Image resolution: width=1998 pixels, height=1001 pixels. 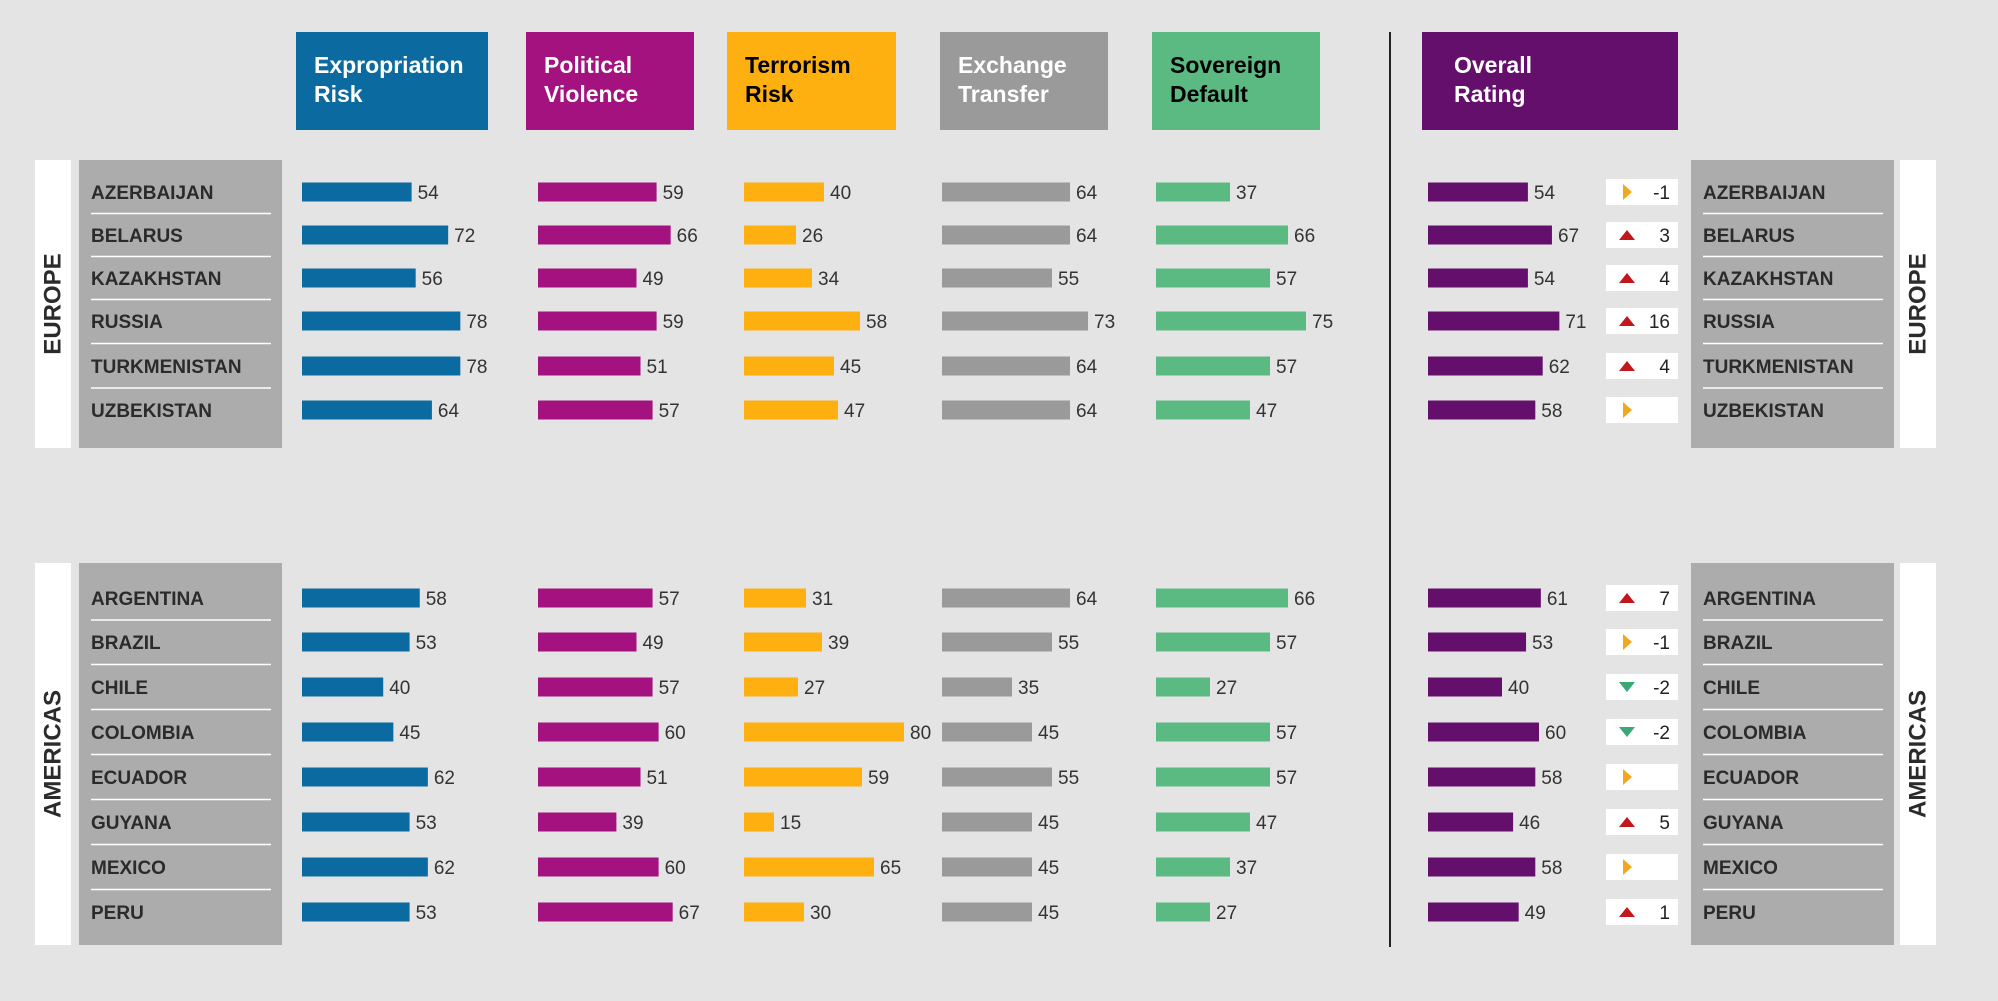 What do you see at coordinates (814, 688) in the screenshot?
I see `value-label-terrorism: 27` at bounding box center [814, 688].